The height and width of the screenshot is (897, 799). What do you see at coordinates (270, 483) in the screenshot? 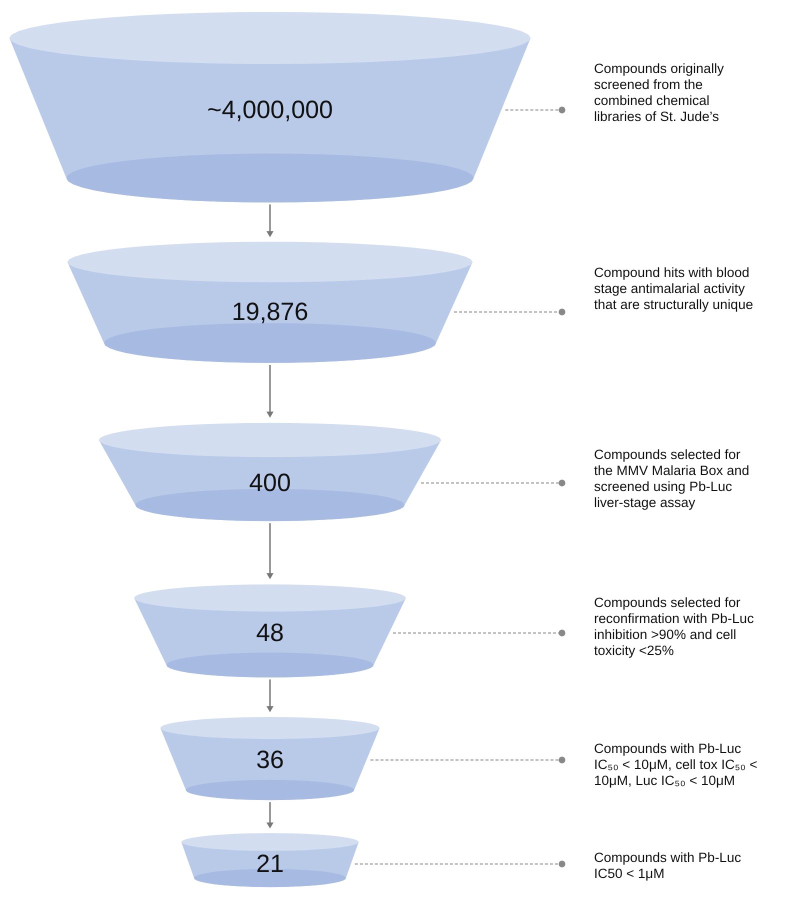
I see `data-label: 400` at bounding box center [270, 483].